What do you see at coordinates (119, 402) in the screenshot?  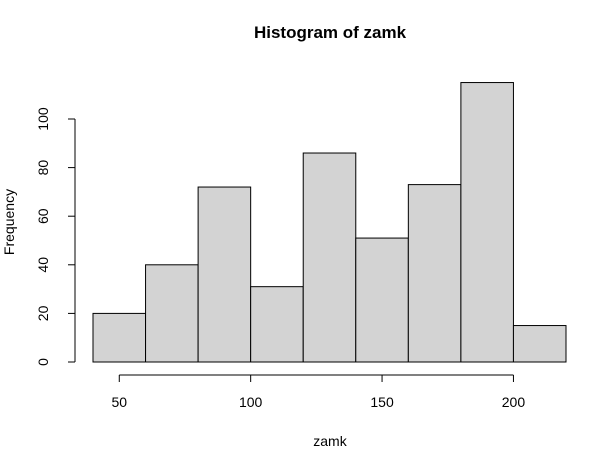 I see `x-tick-label-50: 50` at bounding box center [119, 402].